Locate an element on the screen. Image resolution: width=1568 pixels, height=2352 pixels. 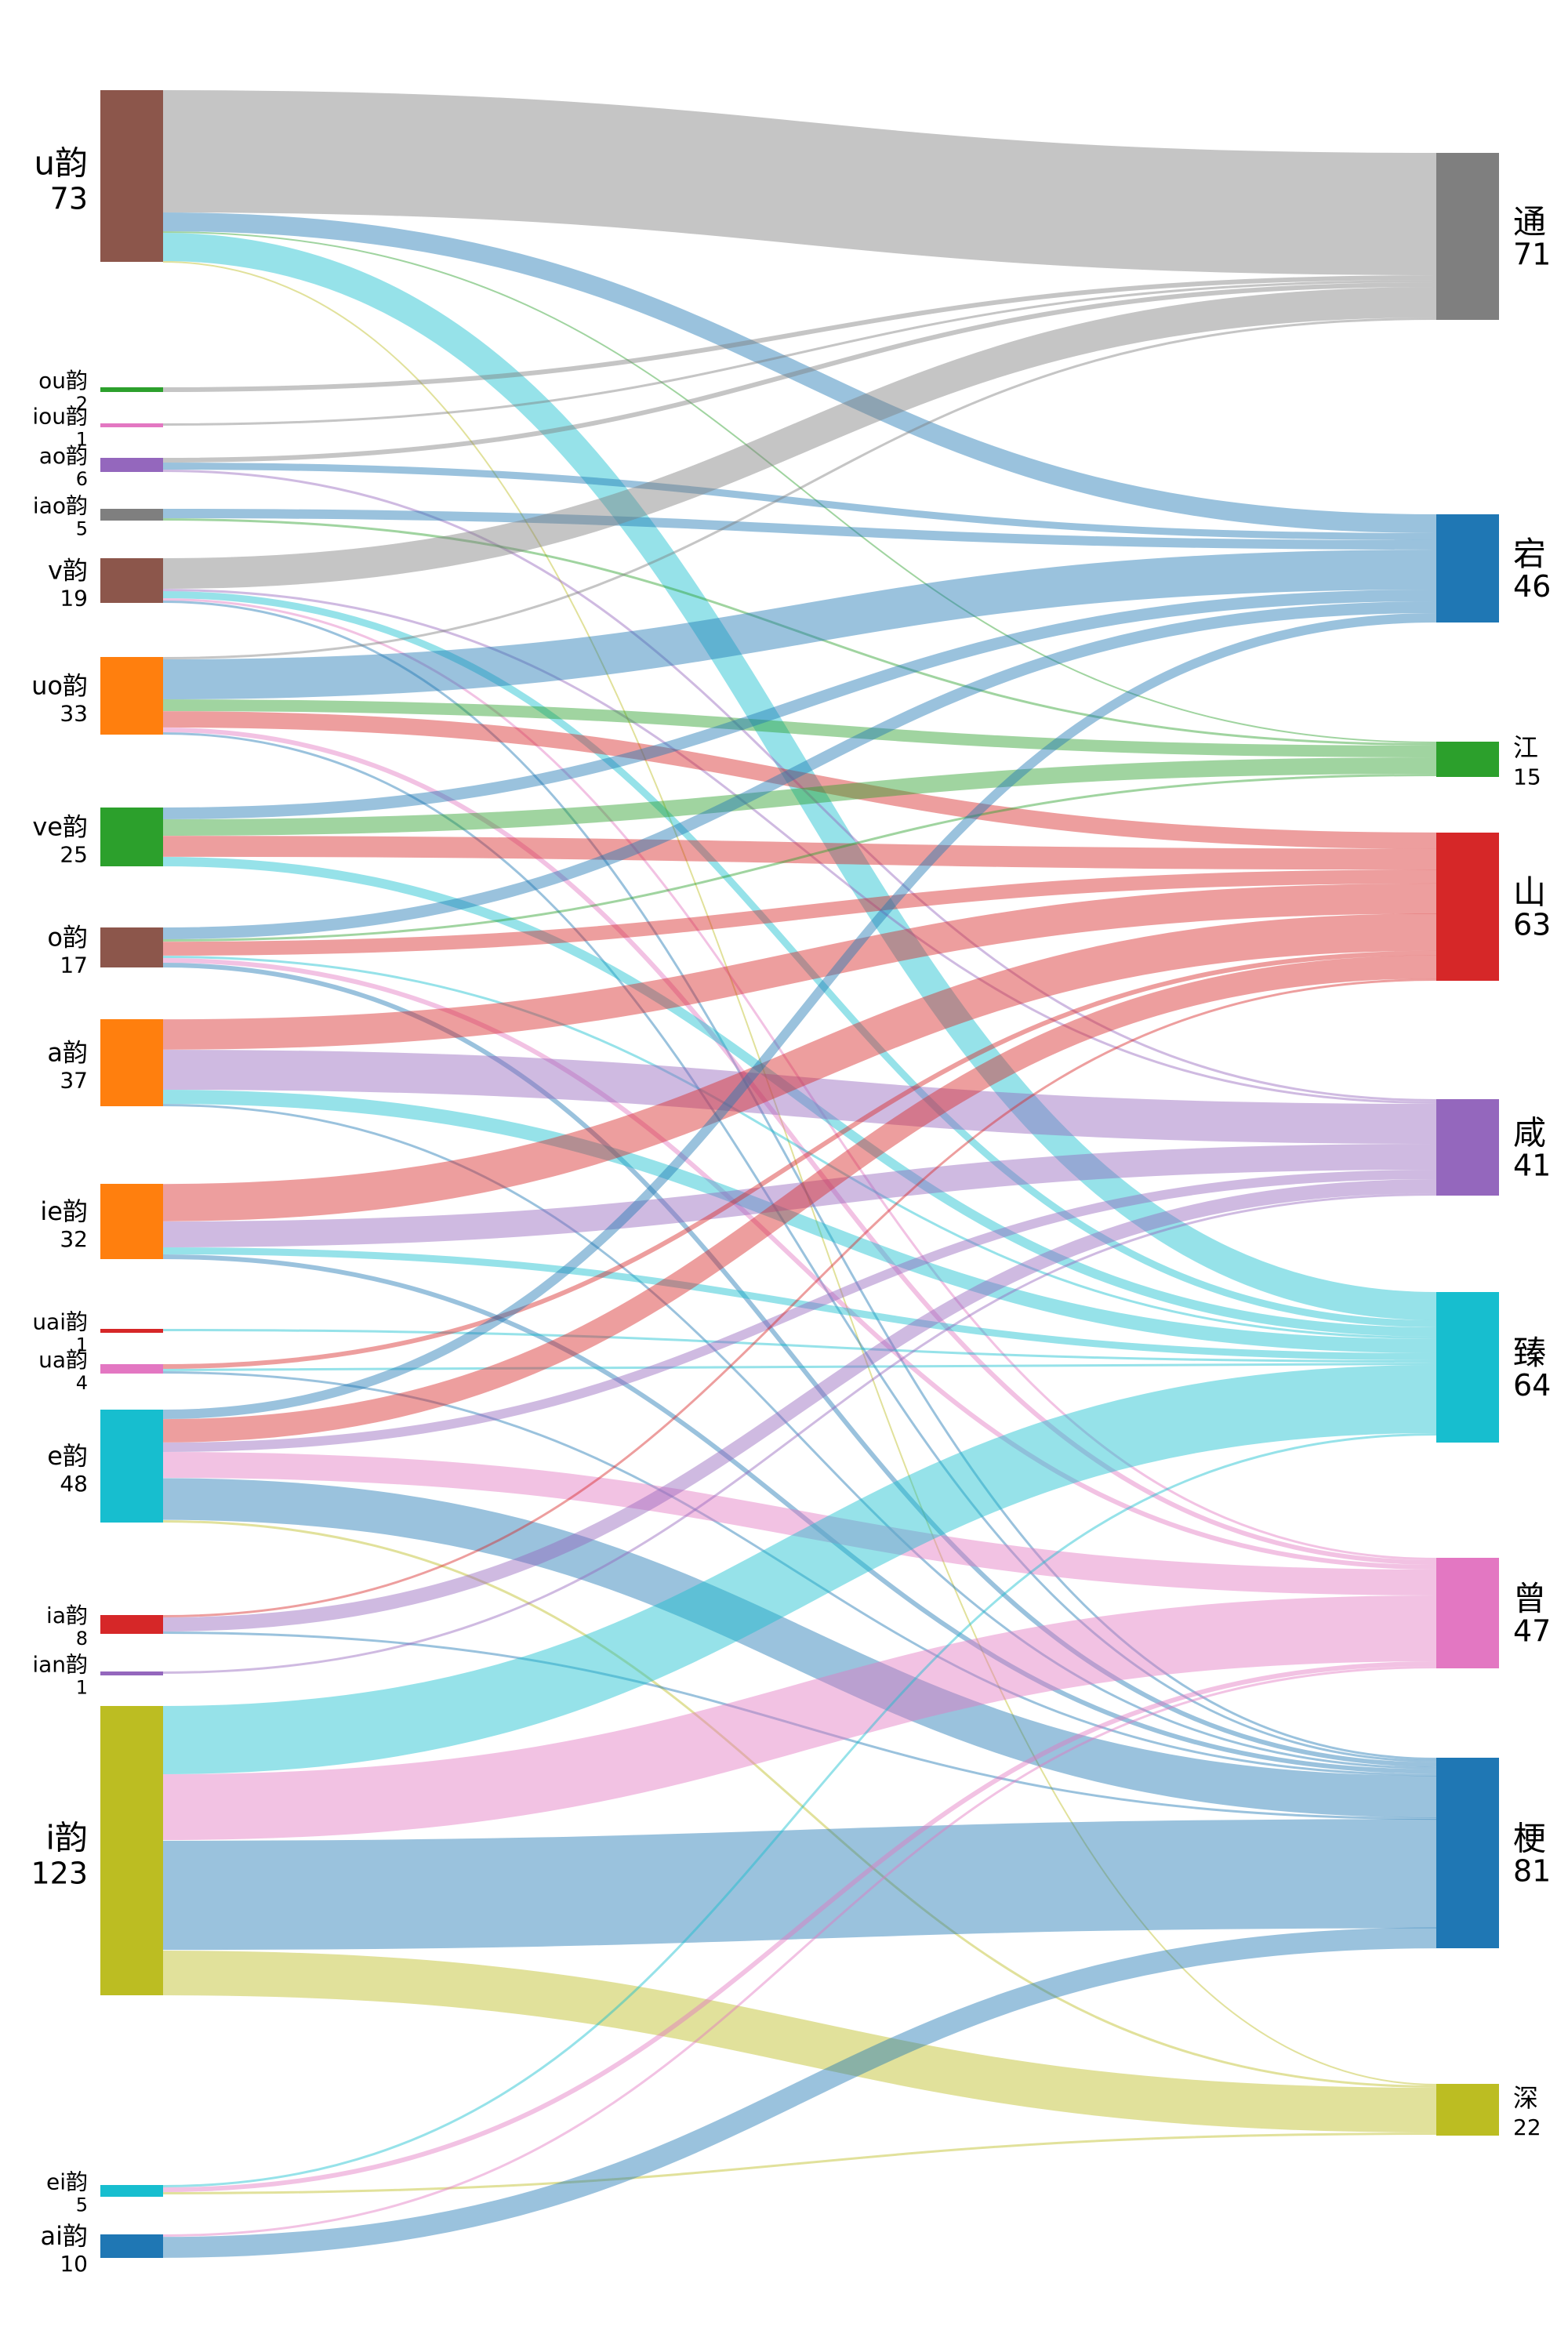
target-value-zeng: 47 is located at coordinates (1532, 1631).